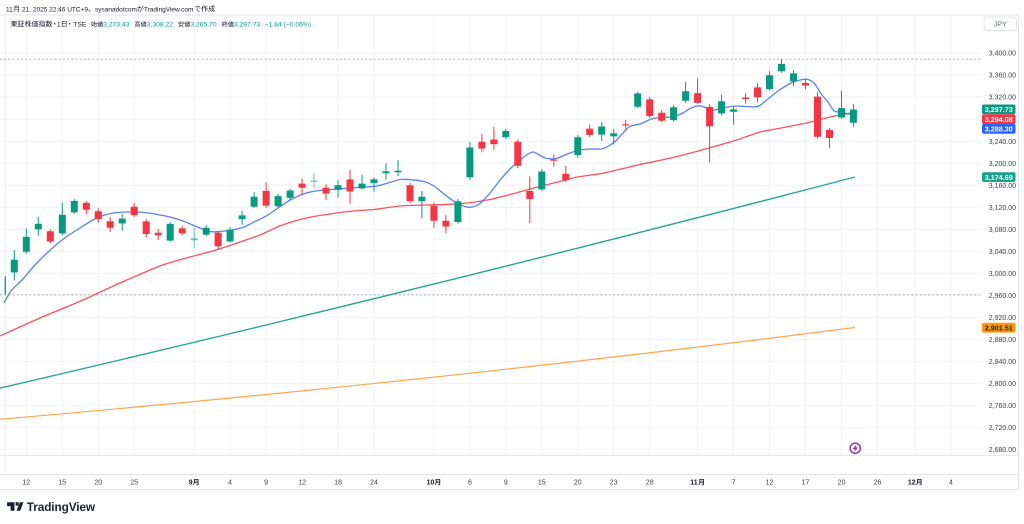  I want to click on svg-text: 28, so click(650, 483).